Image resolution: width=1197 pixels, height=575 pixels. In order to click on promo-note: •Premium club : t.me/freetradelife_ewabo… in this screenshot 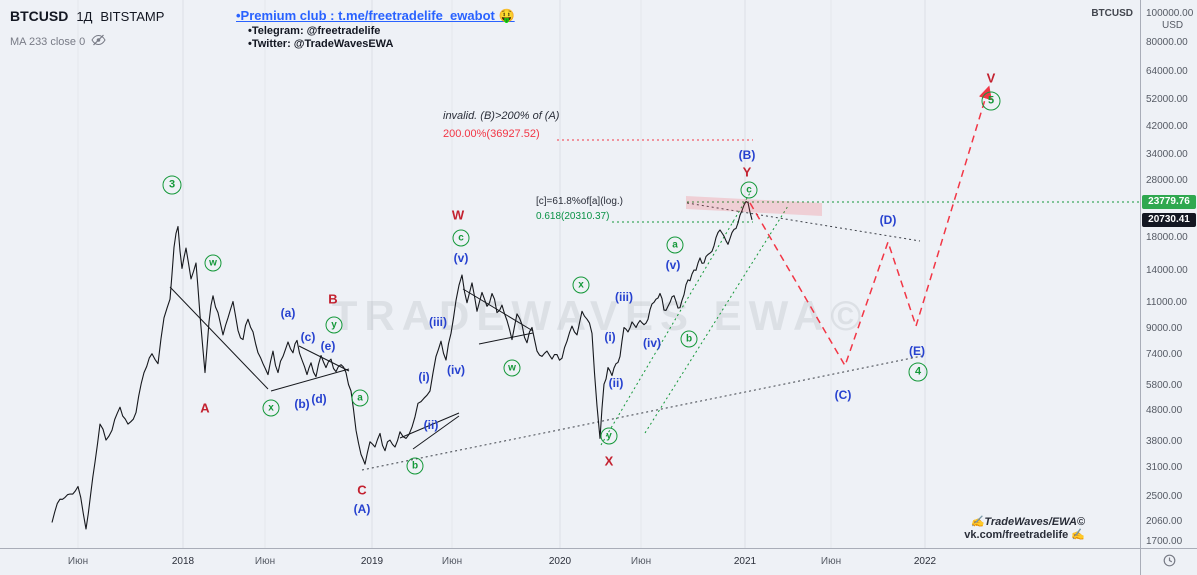, I will do `click(375, 29)`.